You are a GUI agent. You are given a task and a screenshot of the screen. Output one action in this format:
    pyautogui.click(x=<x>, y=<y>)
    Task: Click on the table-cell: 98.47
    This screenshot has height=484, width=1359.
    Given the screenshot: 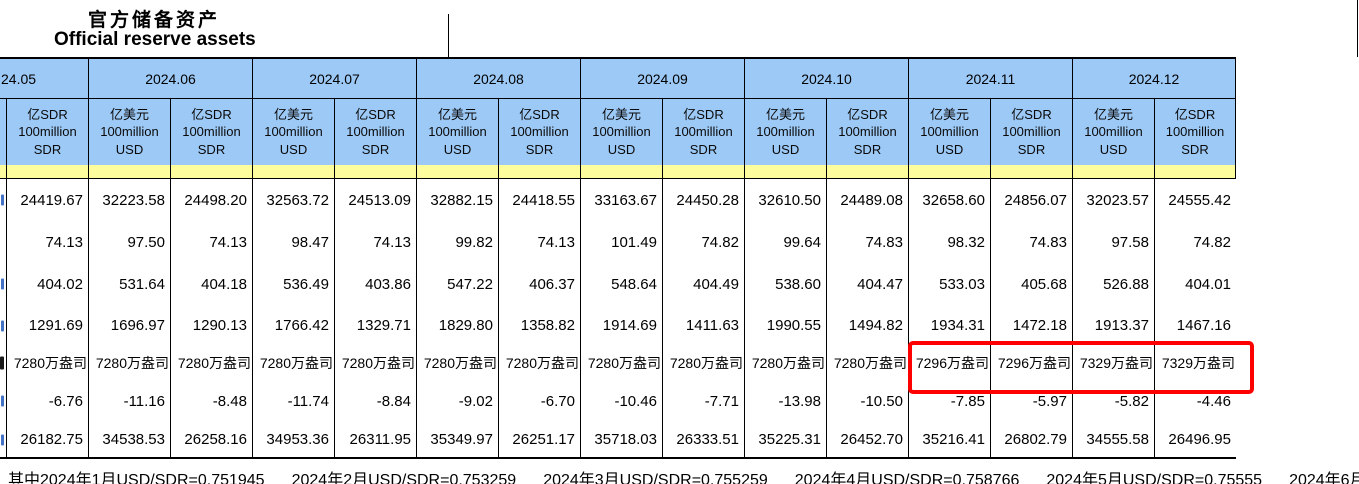 What is the action you would take?
    pyautogui.click(x=293, y=242)
    